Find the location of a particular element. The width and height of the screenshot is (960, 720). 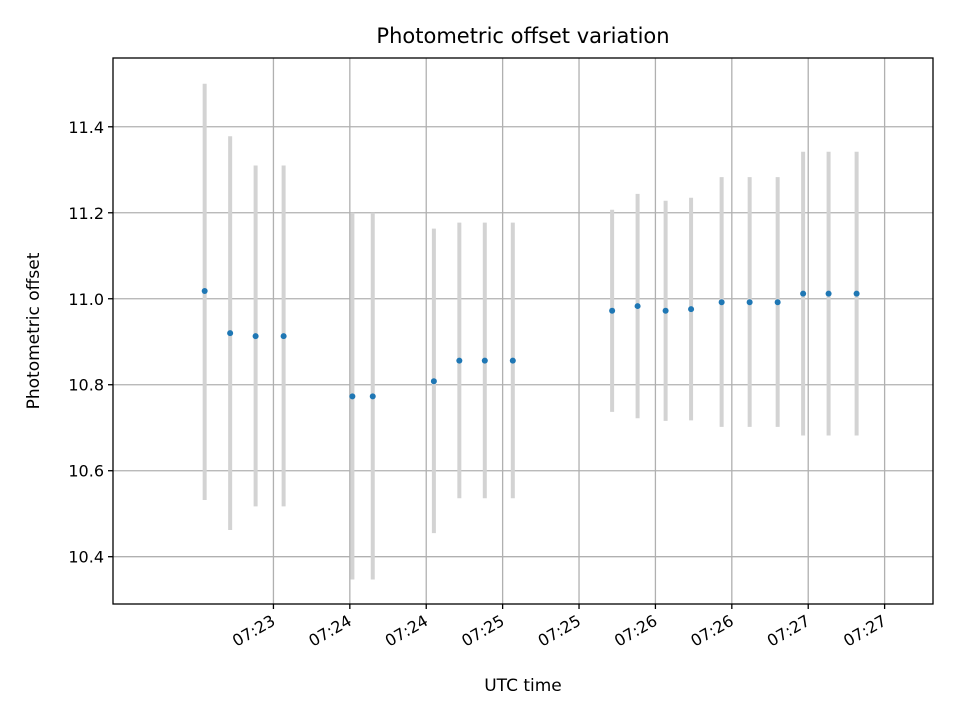

y-tick-label: 11.4 is located at coordinates (86, 127).